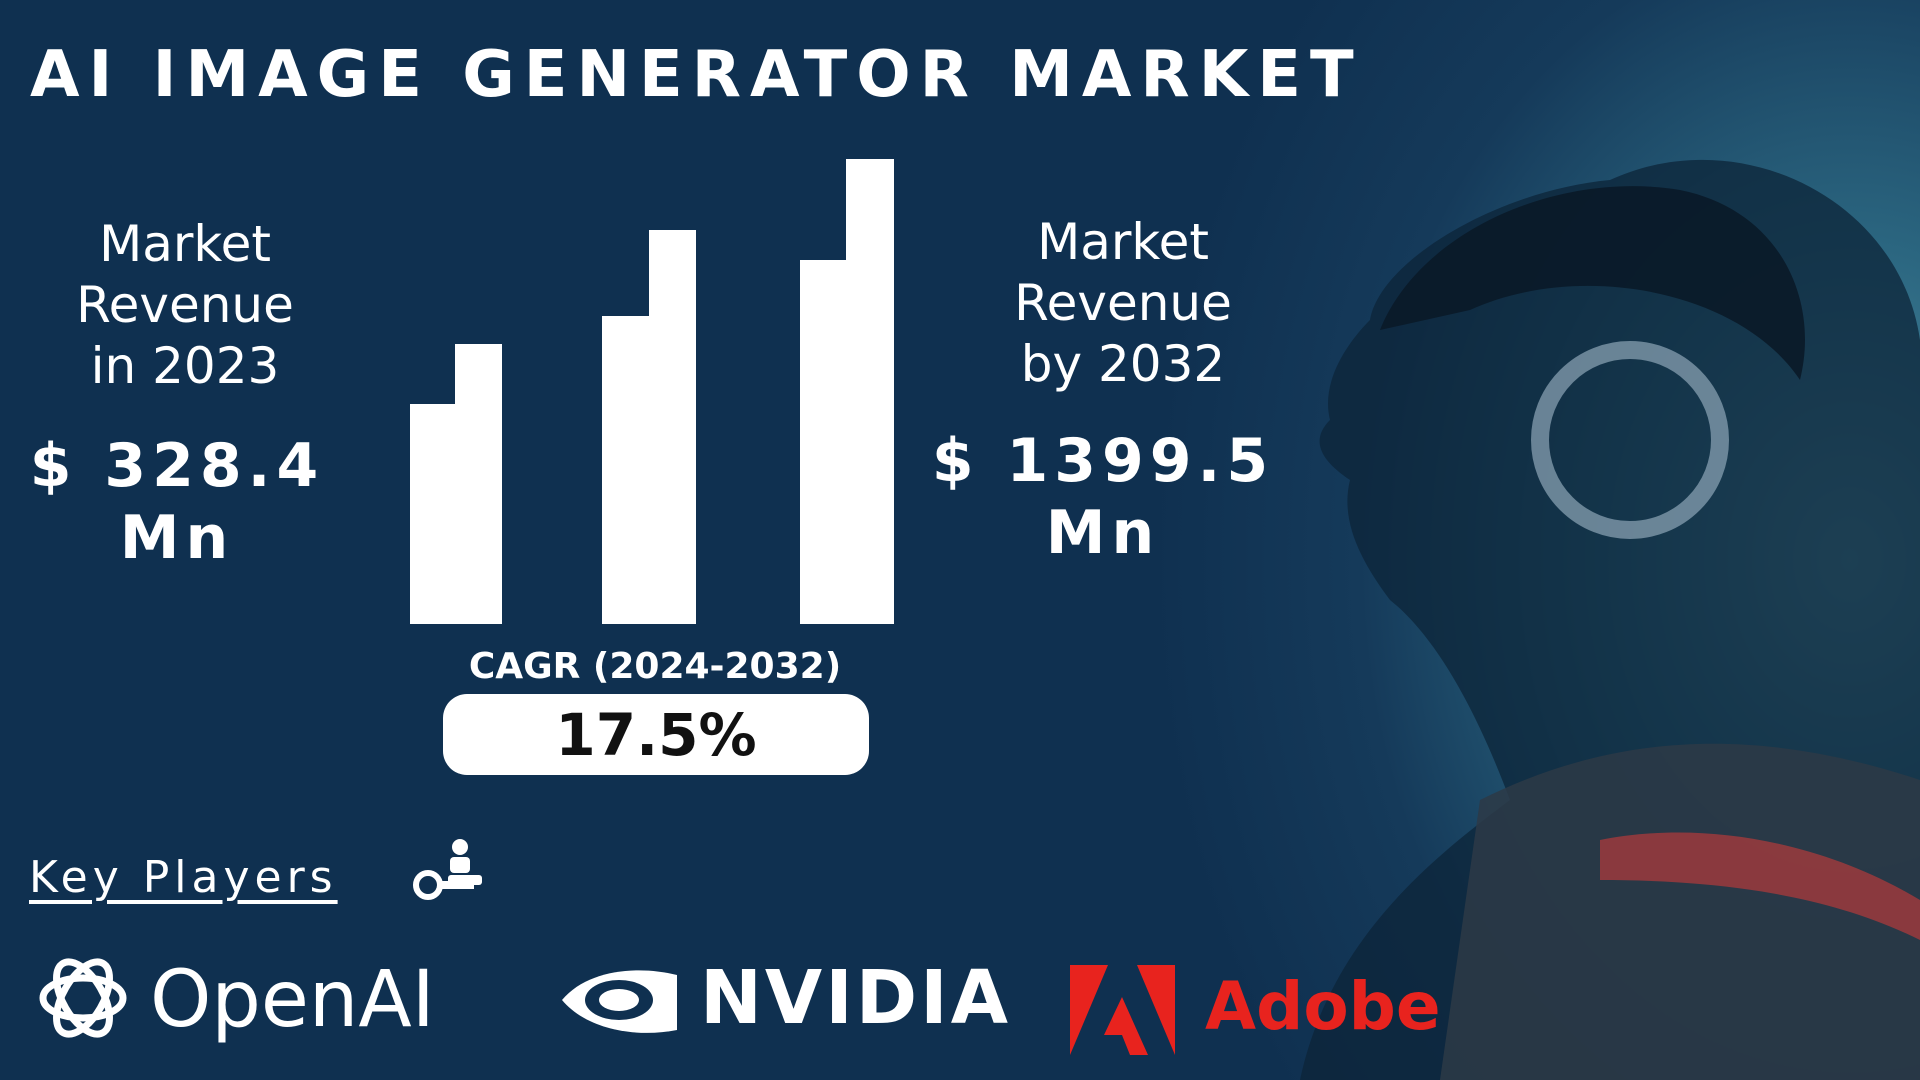  Describe the element at coordinates (83, 998) in the screenshot. I see `openai-icon` at that location.